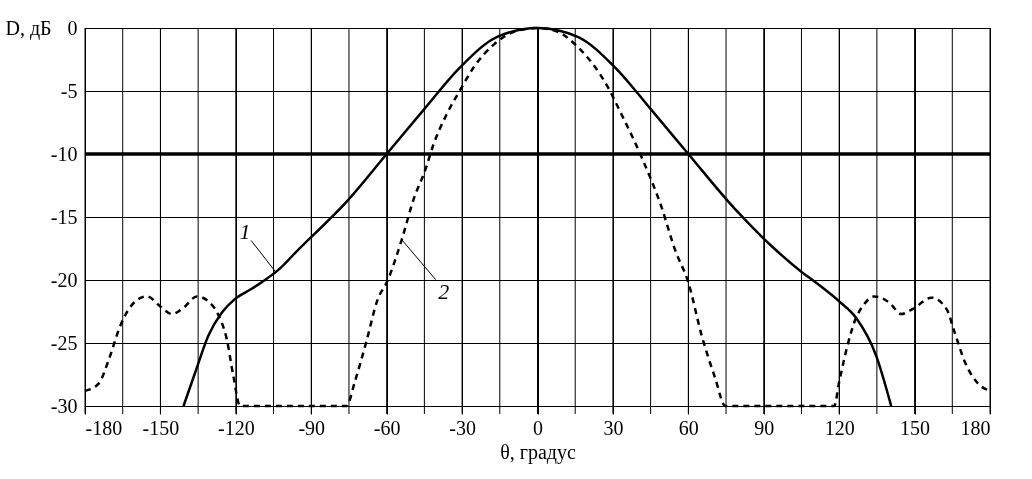 This screenshot has height=479, width=1032. Describe the element at coordinates (161, 427) in the screenshot. I see `x-tick-label: -150` at that location.